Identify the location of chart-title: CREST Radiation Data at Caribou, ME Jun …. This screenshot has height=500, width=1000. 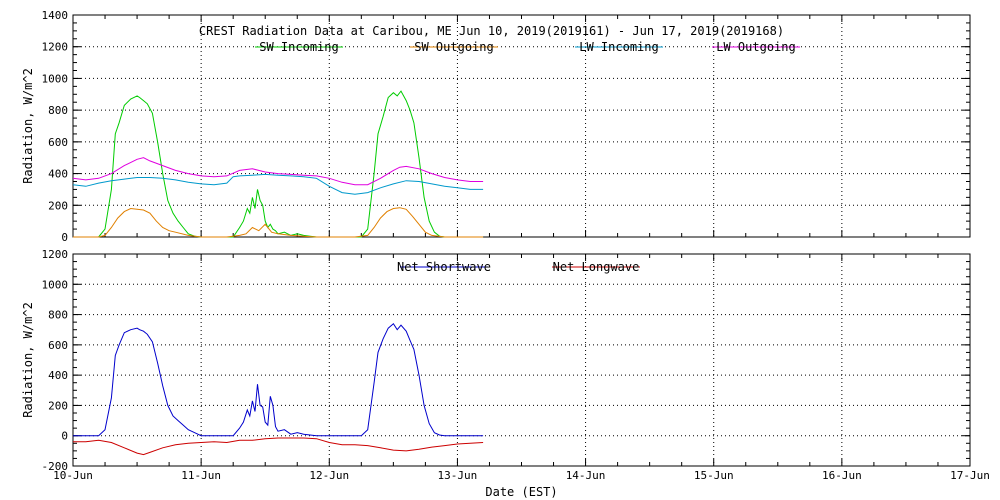
(491, 31).